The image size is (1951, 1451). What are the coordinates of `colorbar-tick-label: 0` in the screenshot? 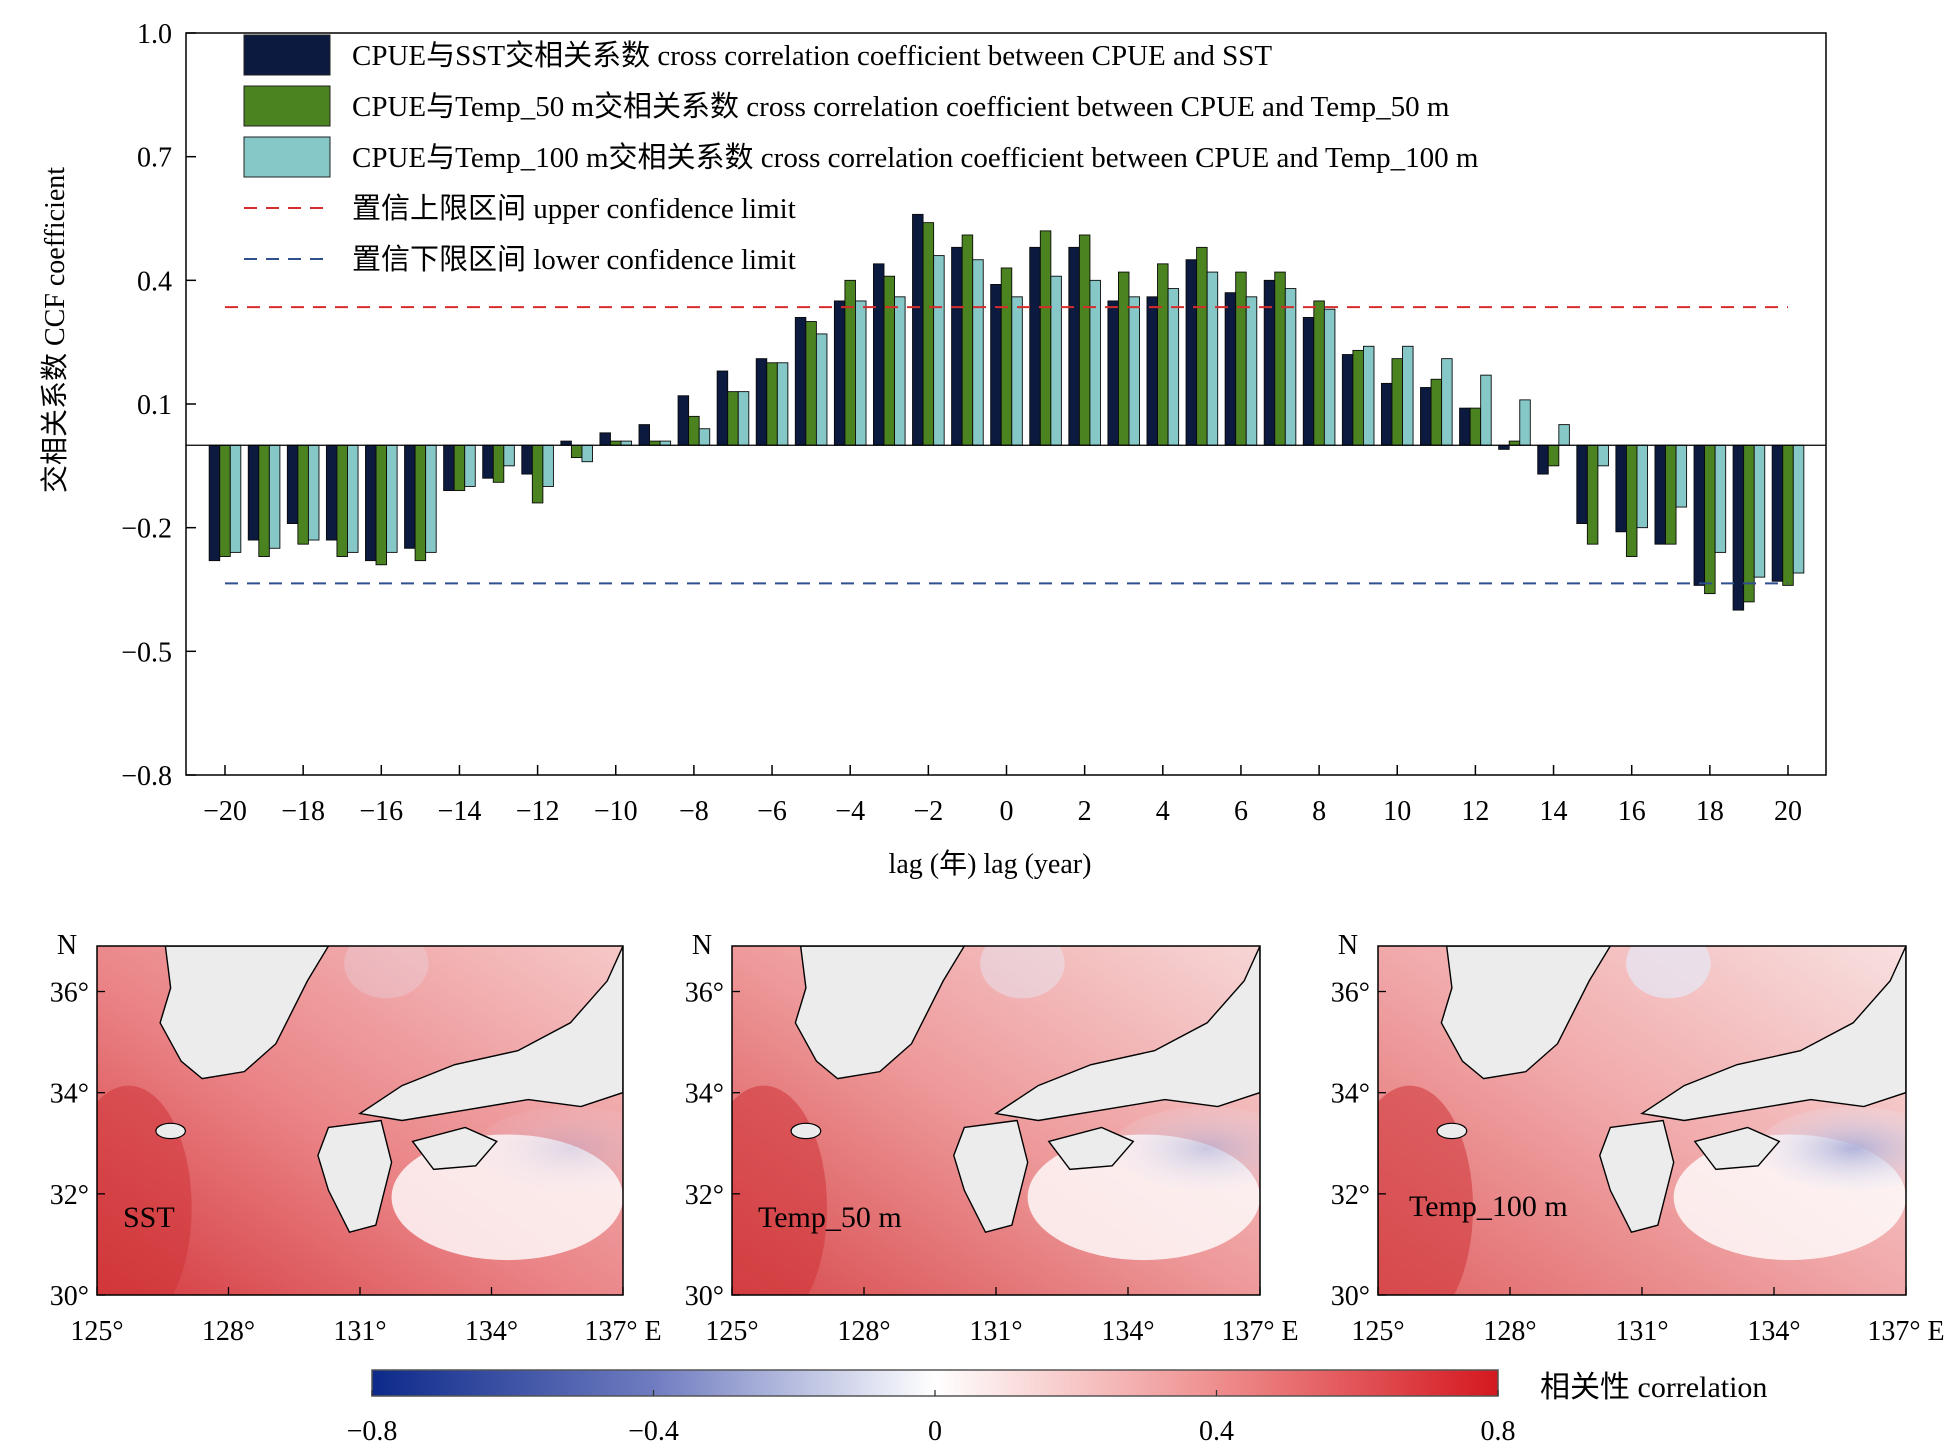 It's located at (935, 1431).